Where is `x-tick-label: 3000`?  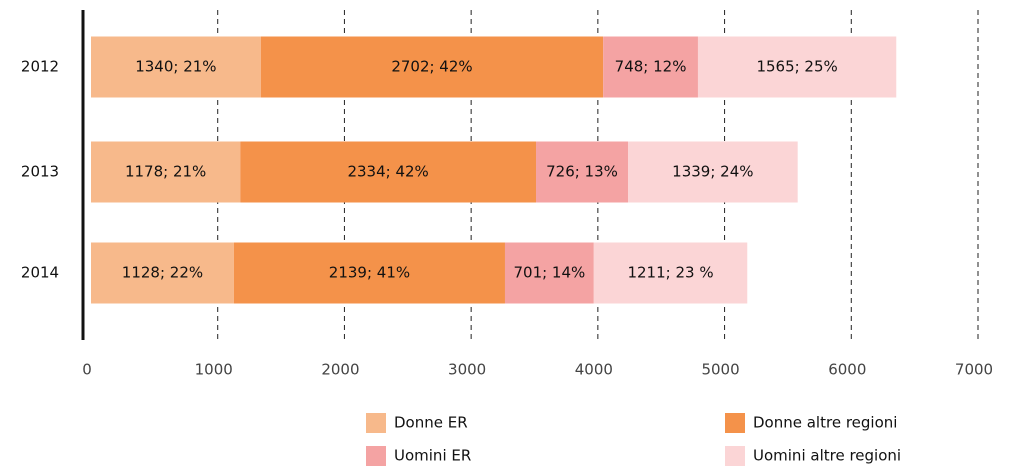
x-tick-label: 3000 is located at coordinates (467, 370).